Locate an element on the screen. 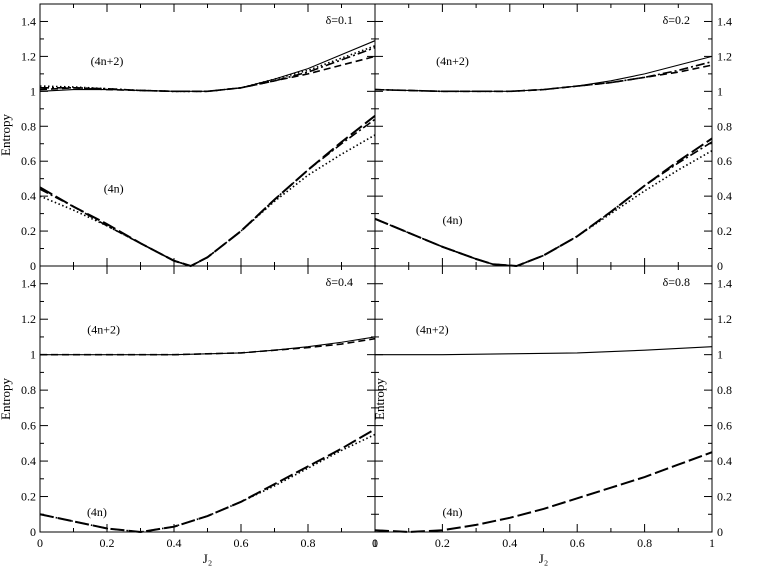 The height and width of the screenshot is (568, 763). series-line-4np2-dashdot is located at coordinates (543, 76).